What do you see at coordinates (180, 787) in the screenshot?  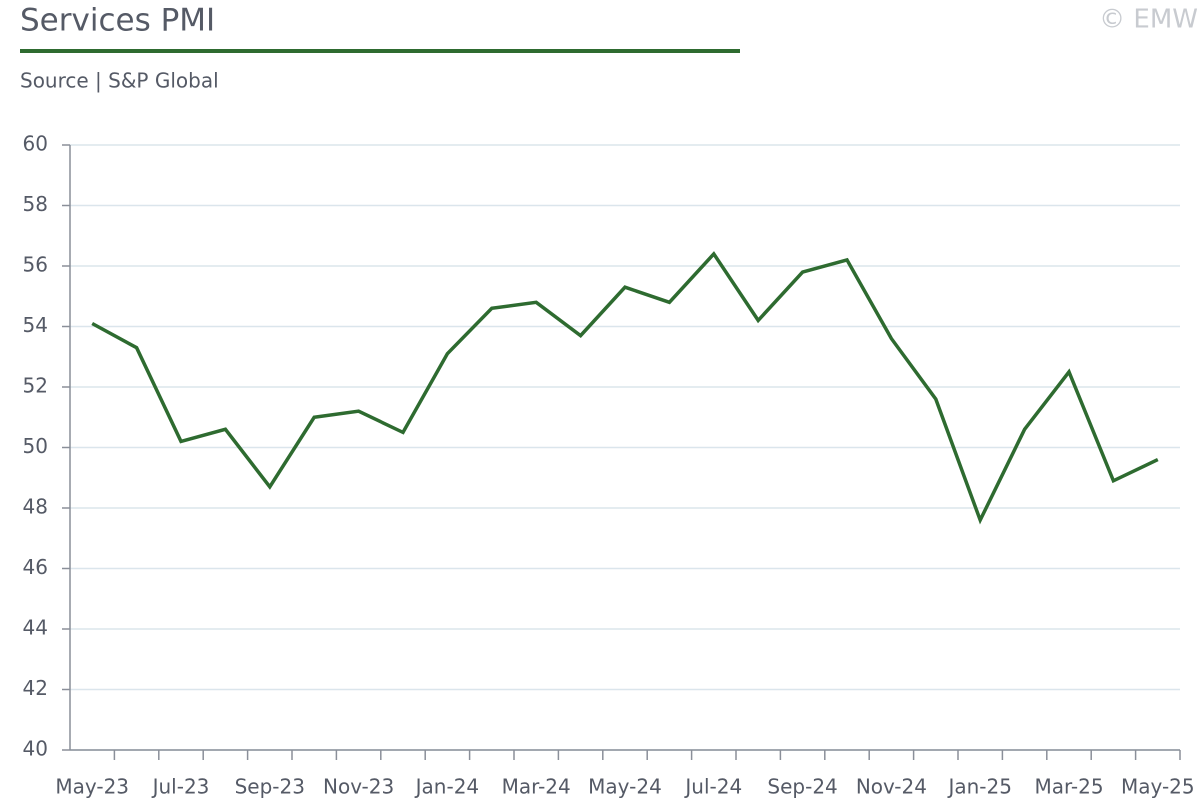 I see `x-tick-label: Jul-23` at bounding box center [180, 787].